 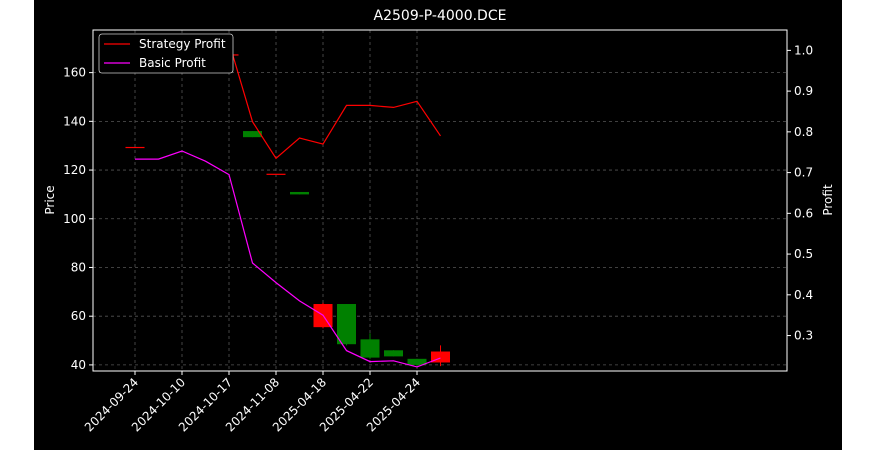 What do you see at coordinates (440, 16) in the screenshot?
I see `chart-title: A2509-P-4000.DCE` at bounding box center [440, 16].